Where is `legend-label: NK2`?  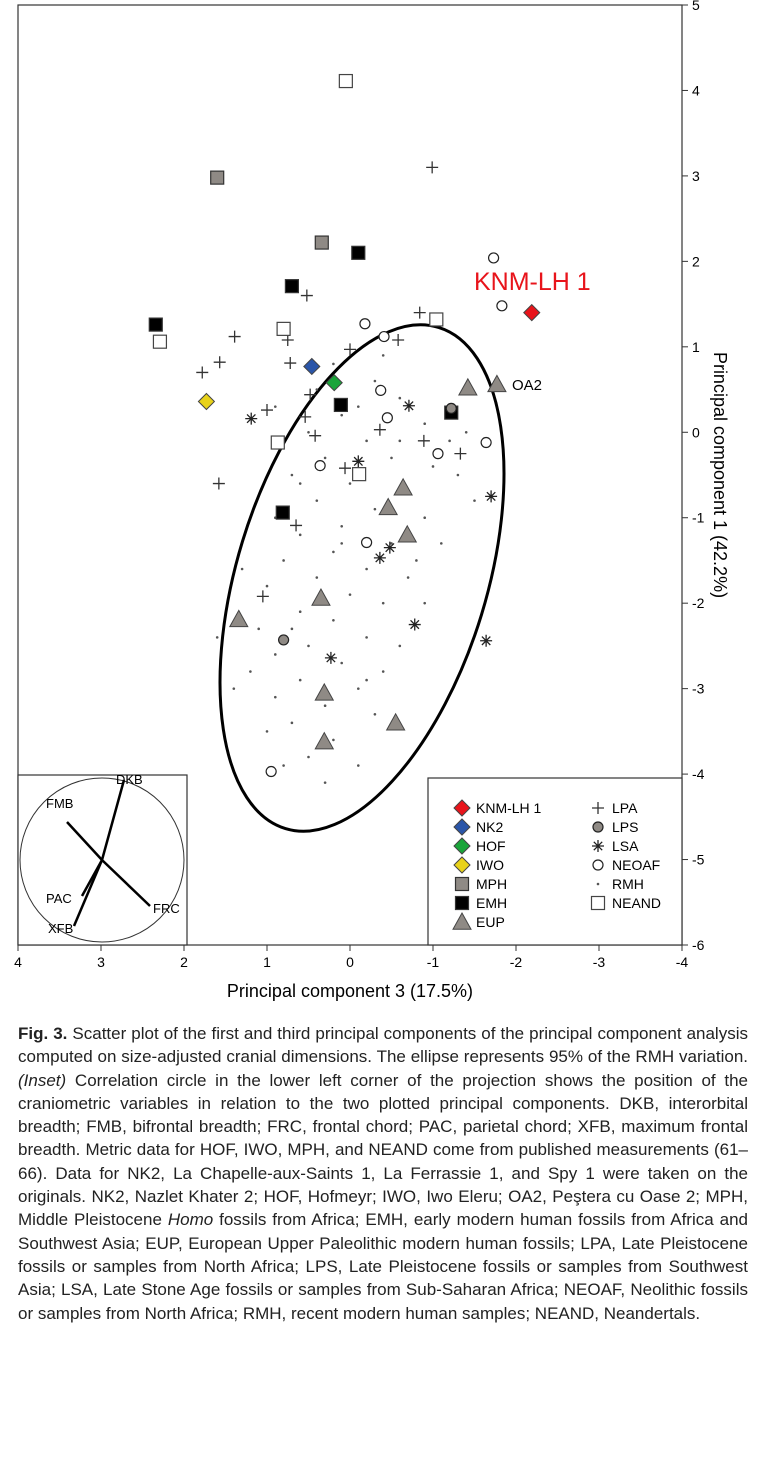
legend-label: NK2 is located at coordinates (489, 827).